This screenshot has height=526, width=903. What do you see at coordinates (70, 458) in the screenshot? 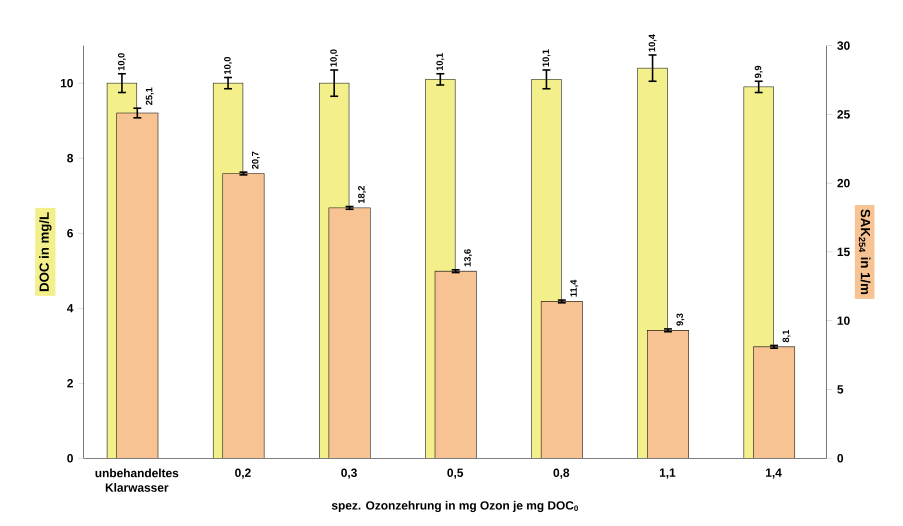
I see `y-tick-label: 0` at bounding box center [70, 458].